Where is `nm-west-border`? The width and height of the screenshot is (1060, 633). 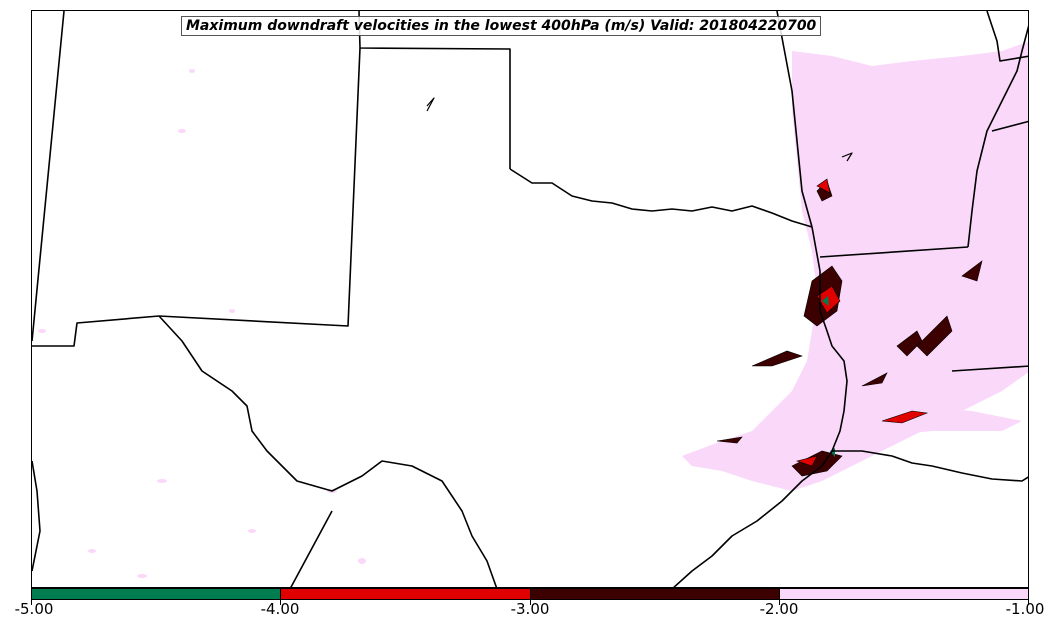
nm-west-border is located at coordinates (48, 176).